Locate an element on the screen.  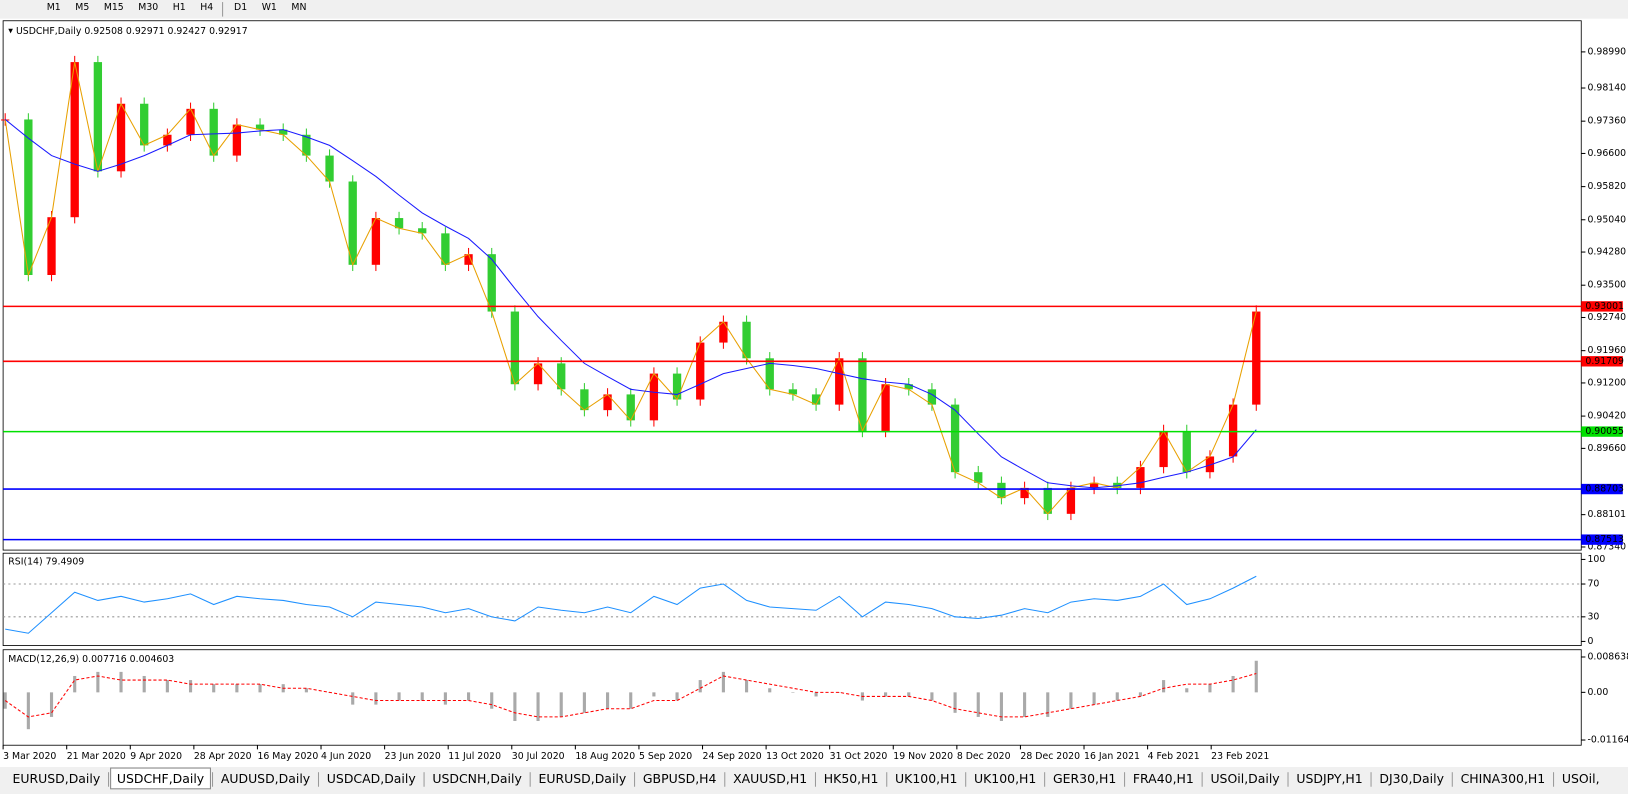
period-button: H4 is located at coordinates (206, 7).